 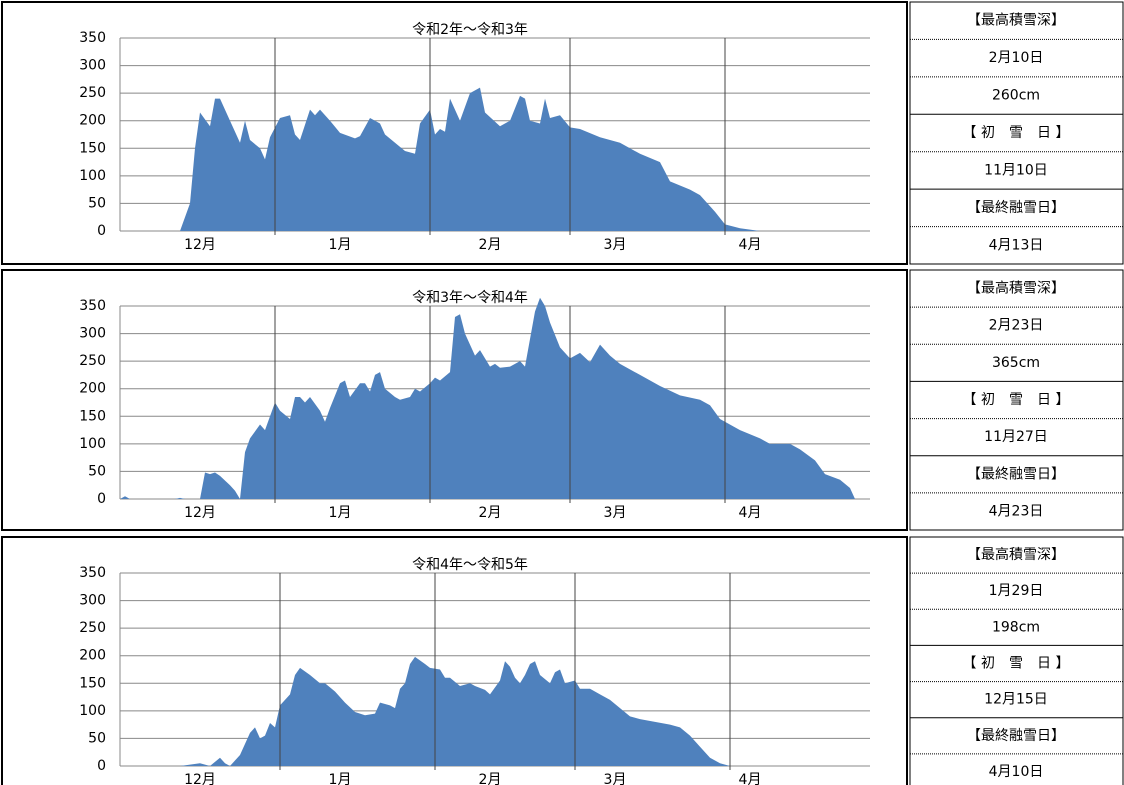 What do you see at coordinates (1016, 627) in the screenshot?
I see `info-text: 198cm` at bounding box center [1016, 627].